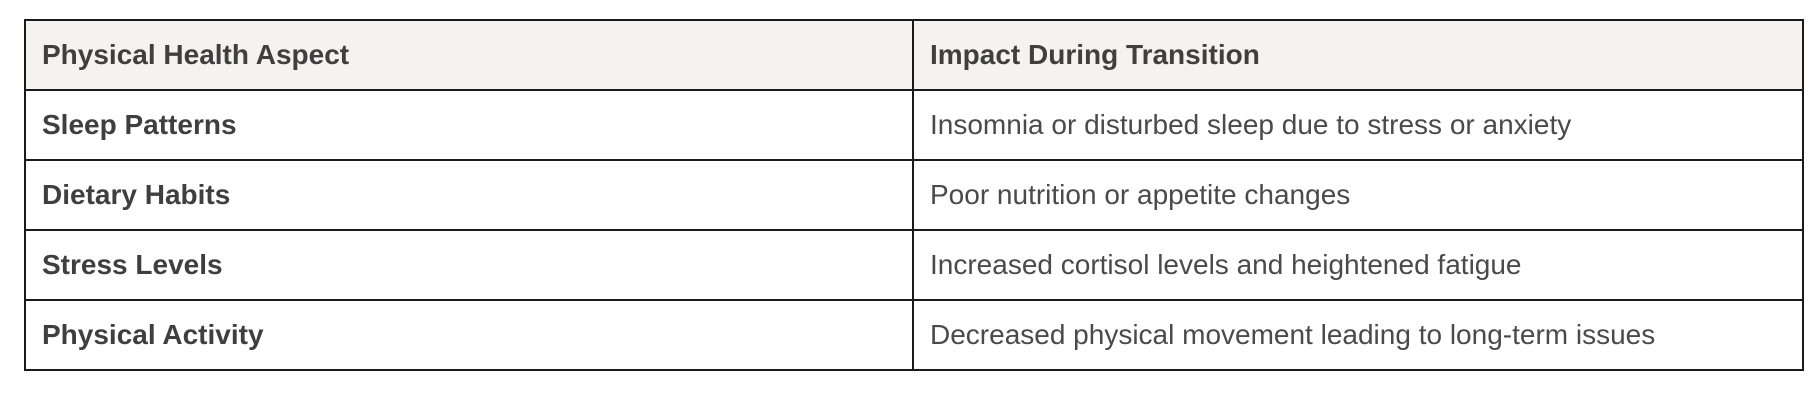 This screenshot has height=420, width=1820. What do you see at coordinates (1358, 55) in the screenshot?
I see `column-header-impact: Impact During Transition` at bounding box center [1358, 55].